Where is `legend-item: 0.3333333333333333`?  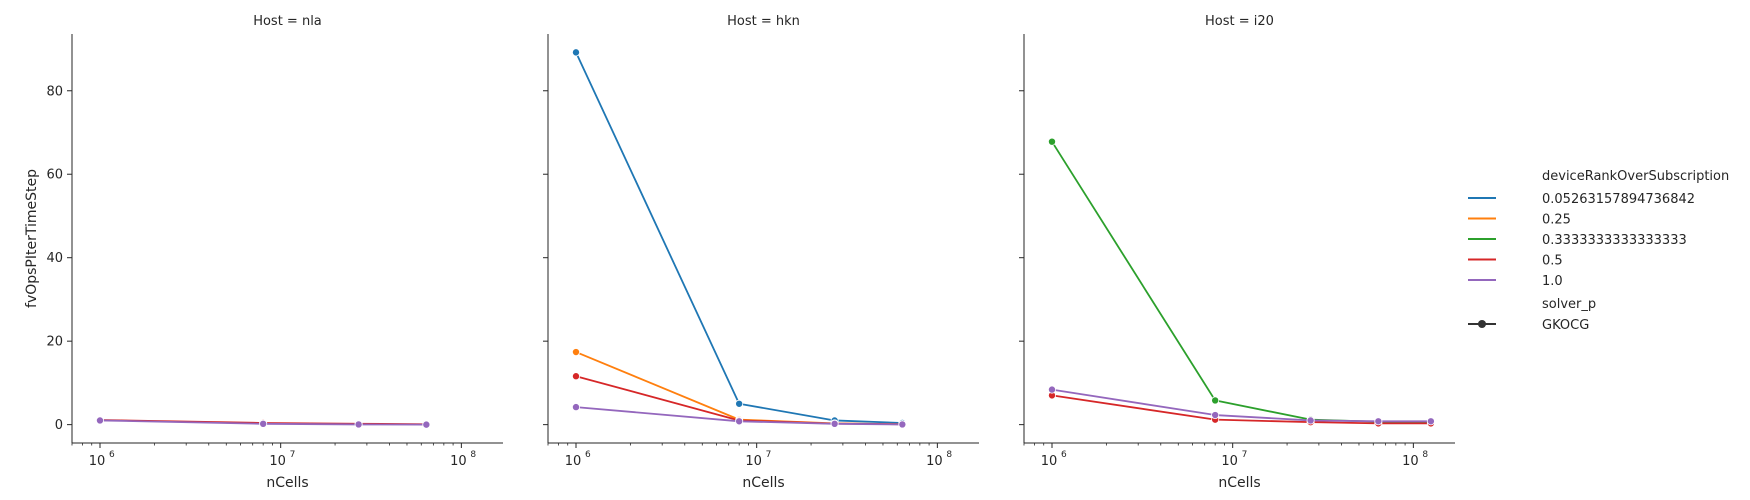 legend-item: 0.3333333333333333 is located at coordinates (1577, 240).